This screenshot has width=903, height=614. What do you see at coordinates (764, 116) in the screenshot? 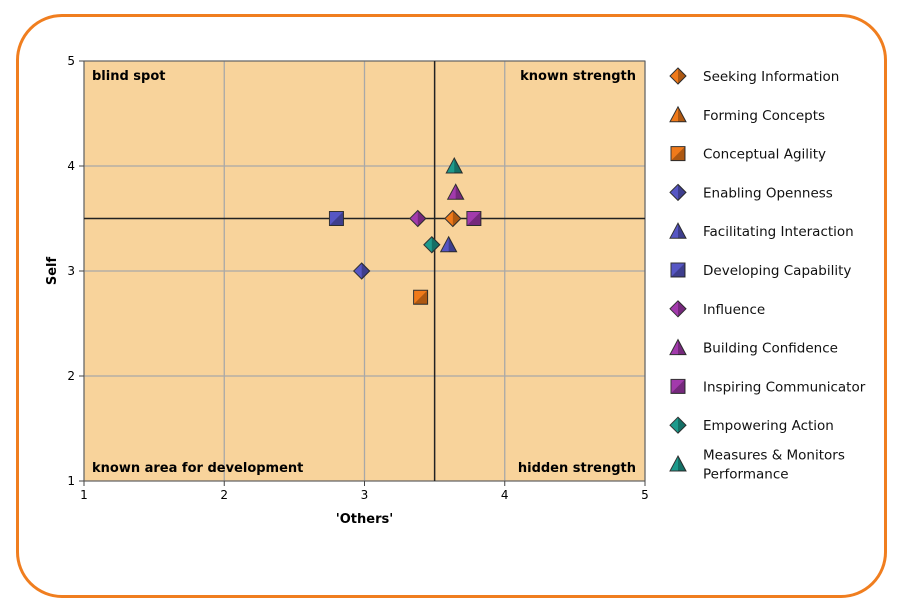
I see `legend-label: Forming Concepts` at bounding box center [764, 116].